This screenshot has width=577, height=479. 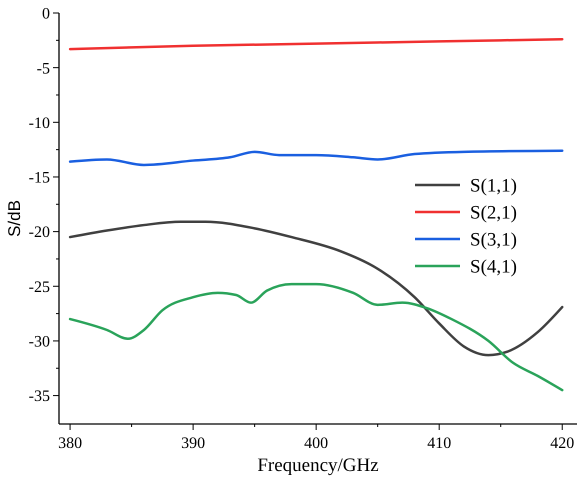 I want to click on y-tick-label: -30, so click(x=39, y=342).